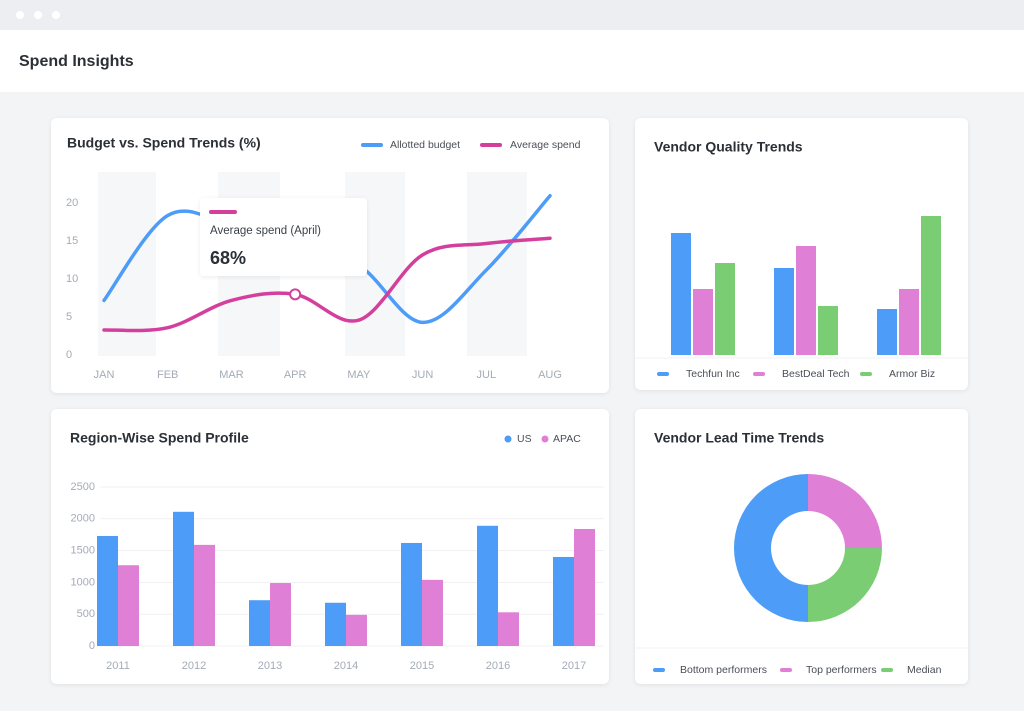 This screenshot has height=711, width=1024. Describe the element at coordinates (912, 374) in the screenshot. I see `legend-label: Armor Biz` at that location.